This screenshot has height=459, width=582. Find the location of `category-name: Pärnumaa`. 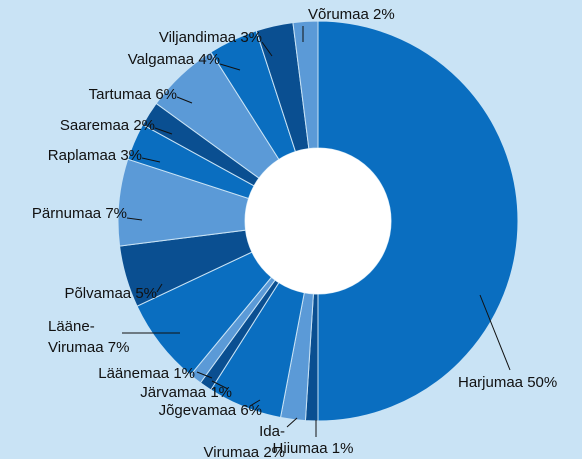

category-name: Pärnumaa is located at coordinates (67, 213).